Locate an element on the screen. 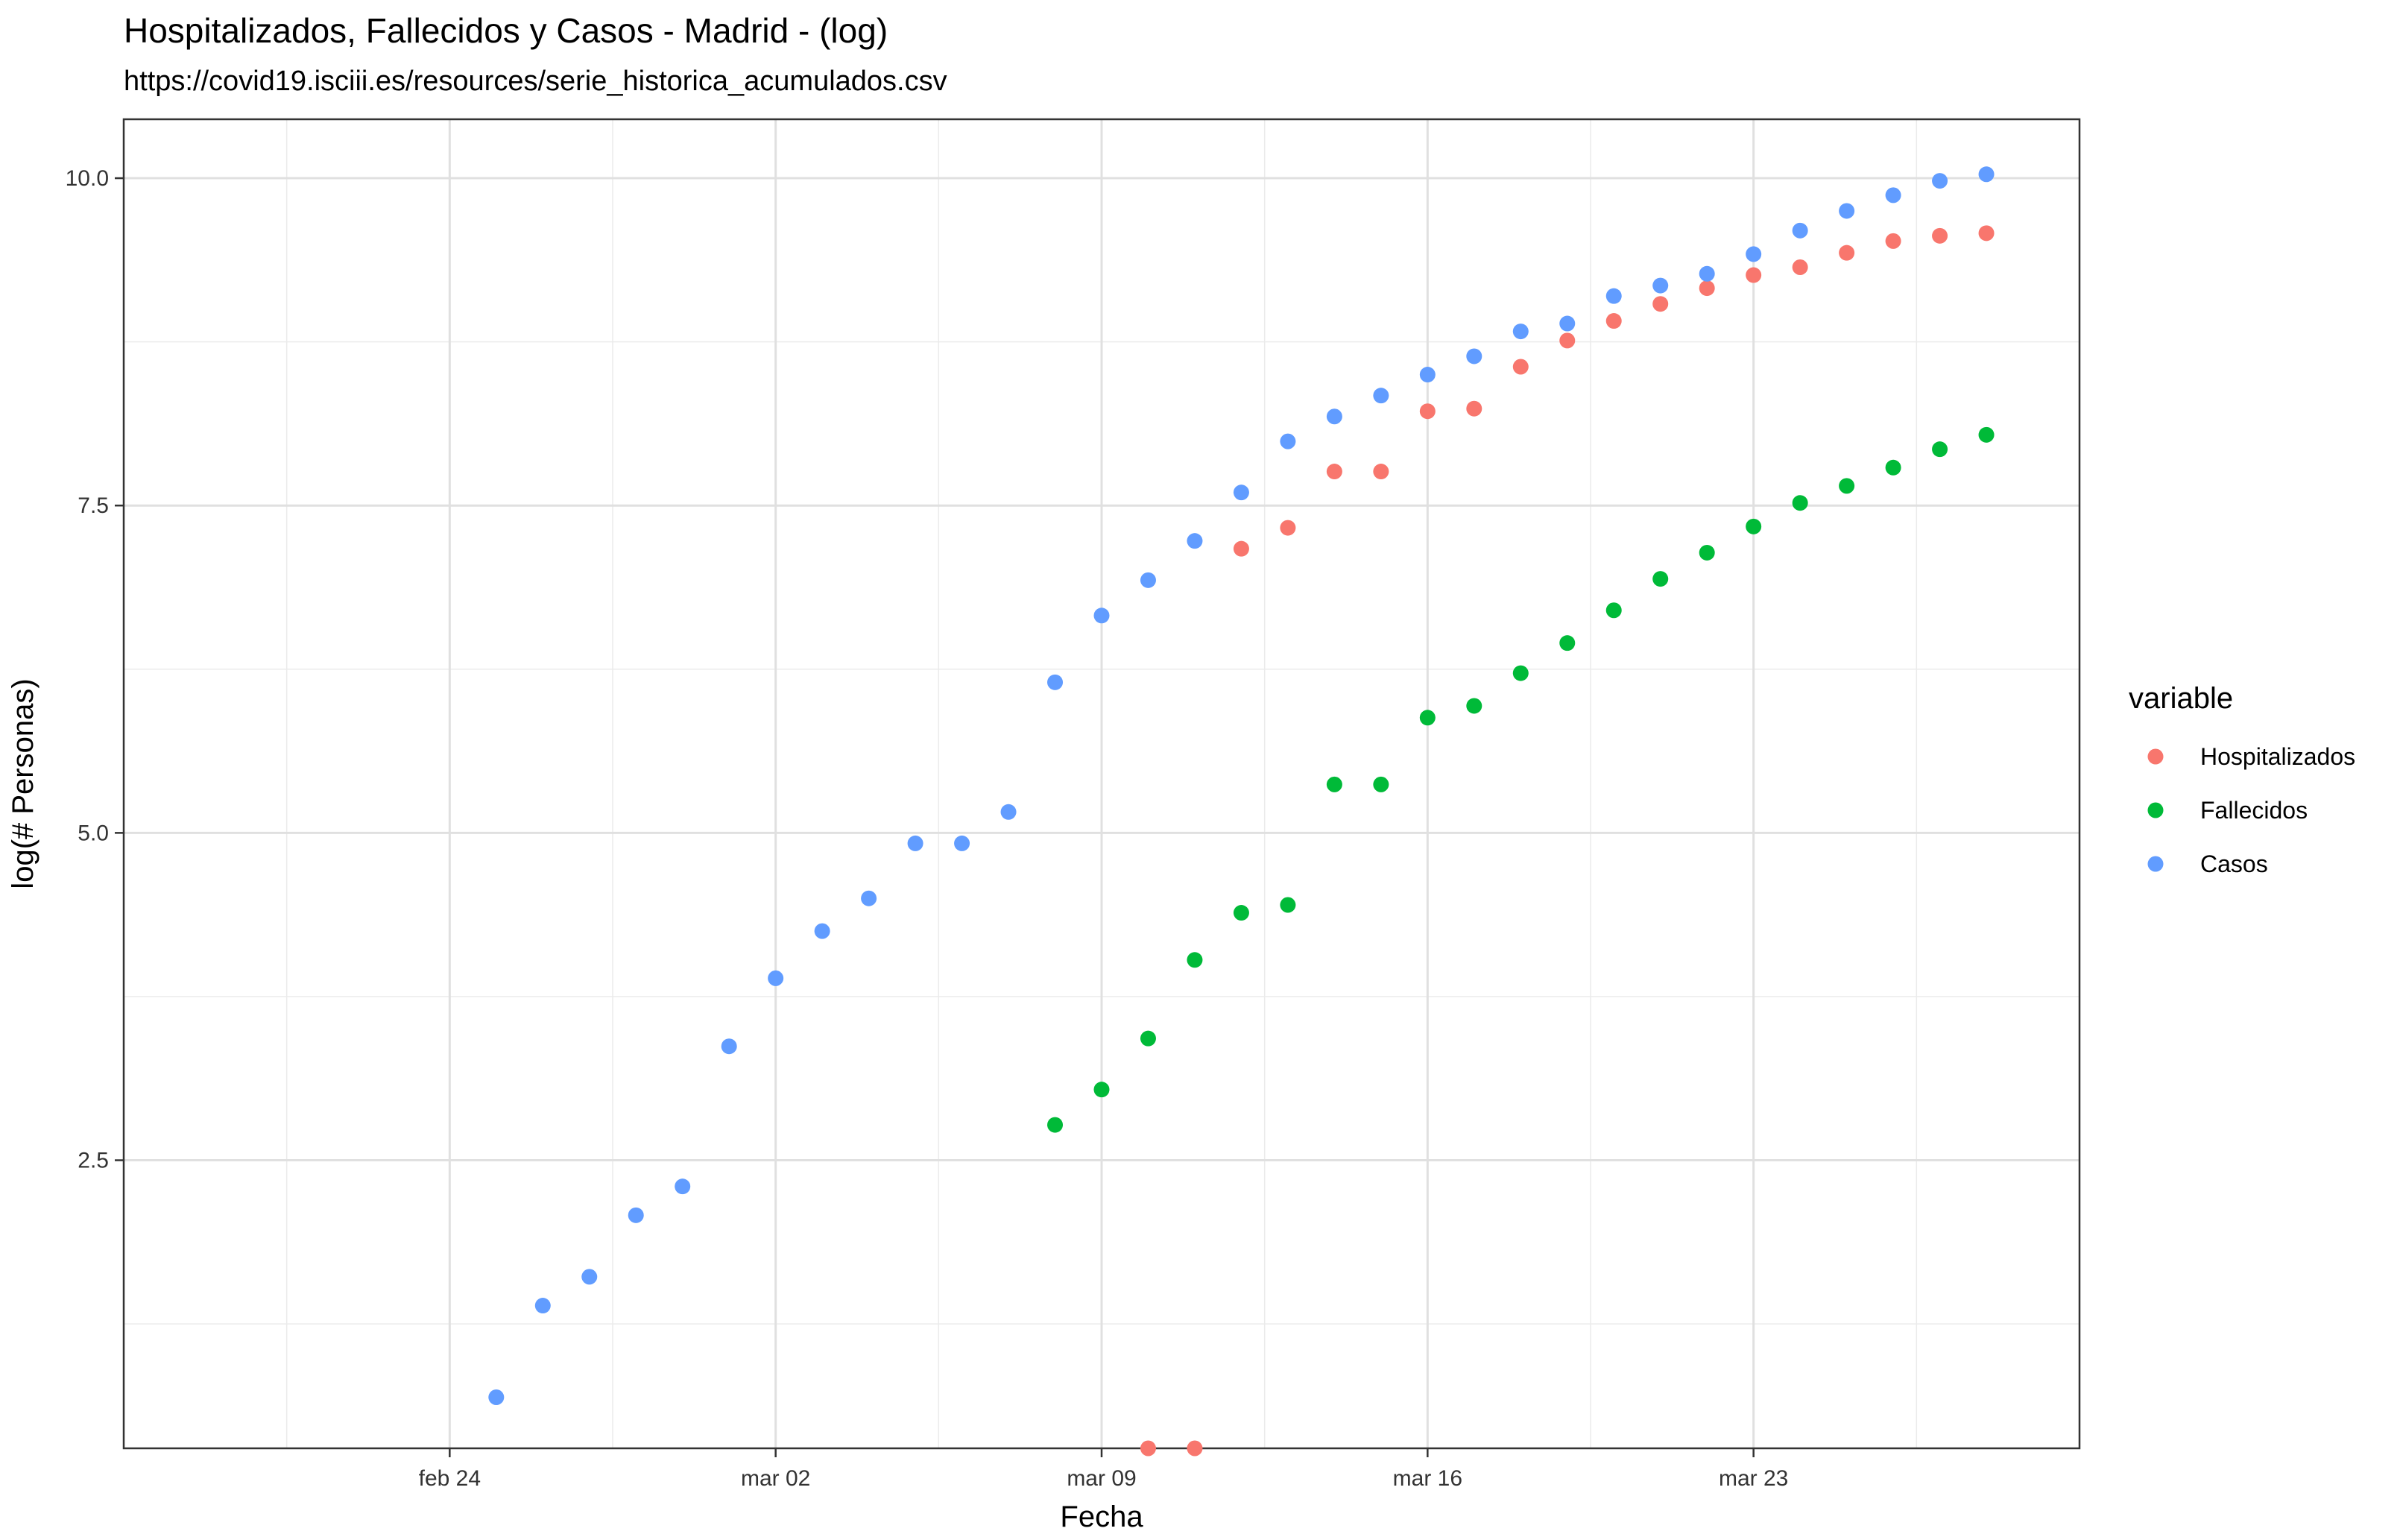  x-tick-label: mar 09 is located at coordinates (1101, 1478).